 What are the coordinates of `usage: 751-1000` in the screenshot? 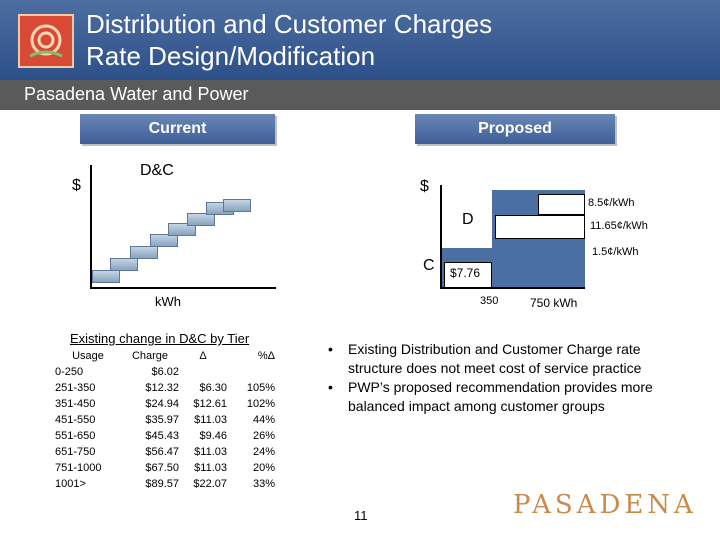 It's located at (78, 468).